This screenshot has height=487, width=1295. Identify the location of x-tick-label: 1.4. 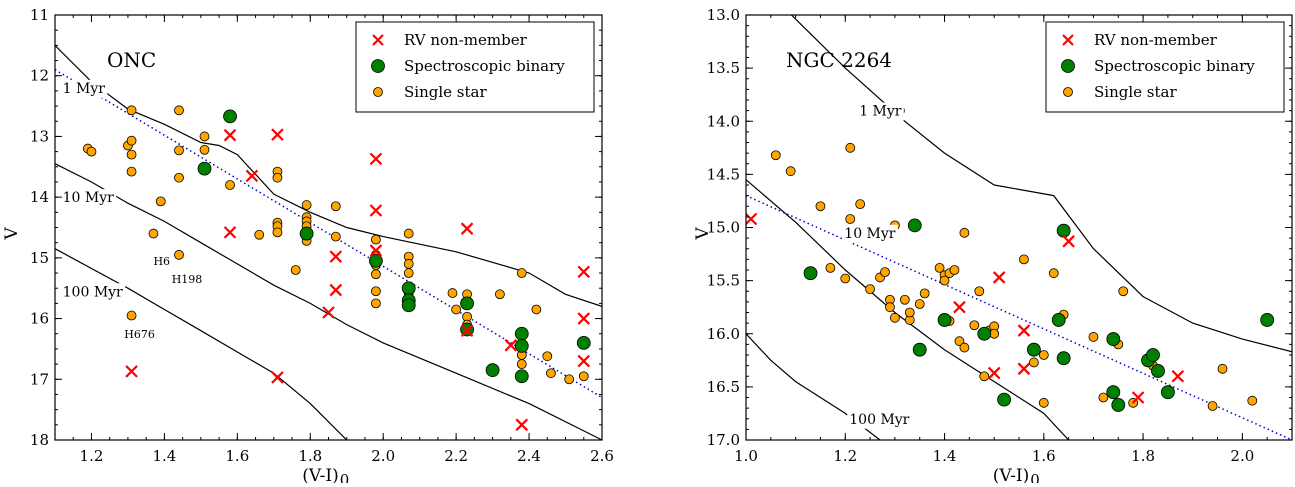
(945, 456).